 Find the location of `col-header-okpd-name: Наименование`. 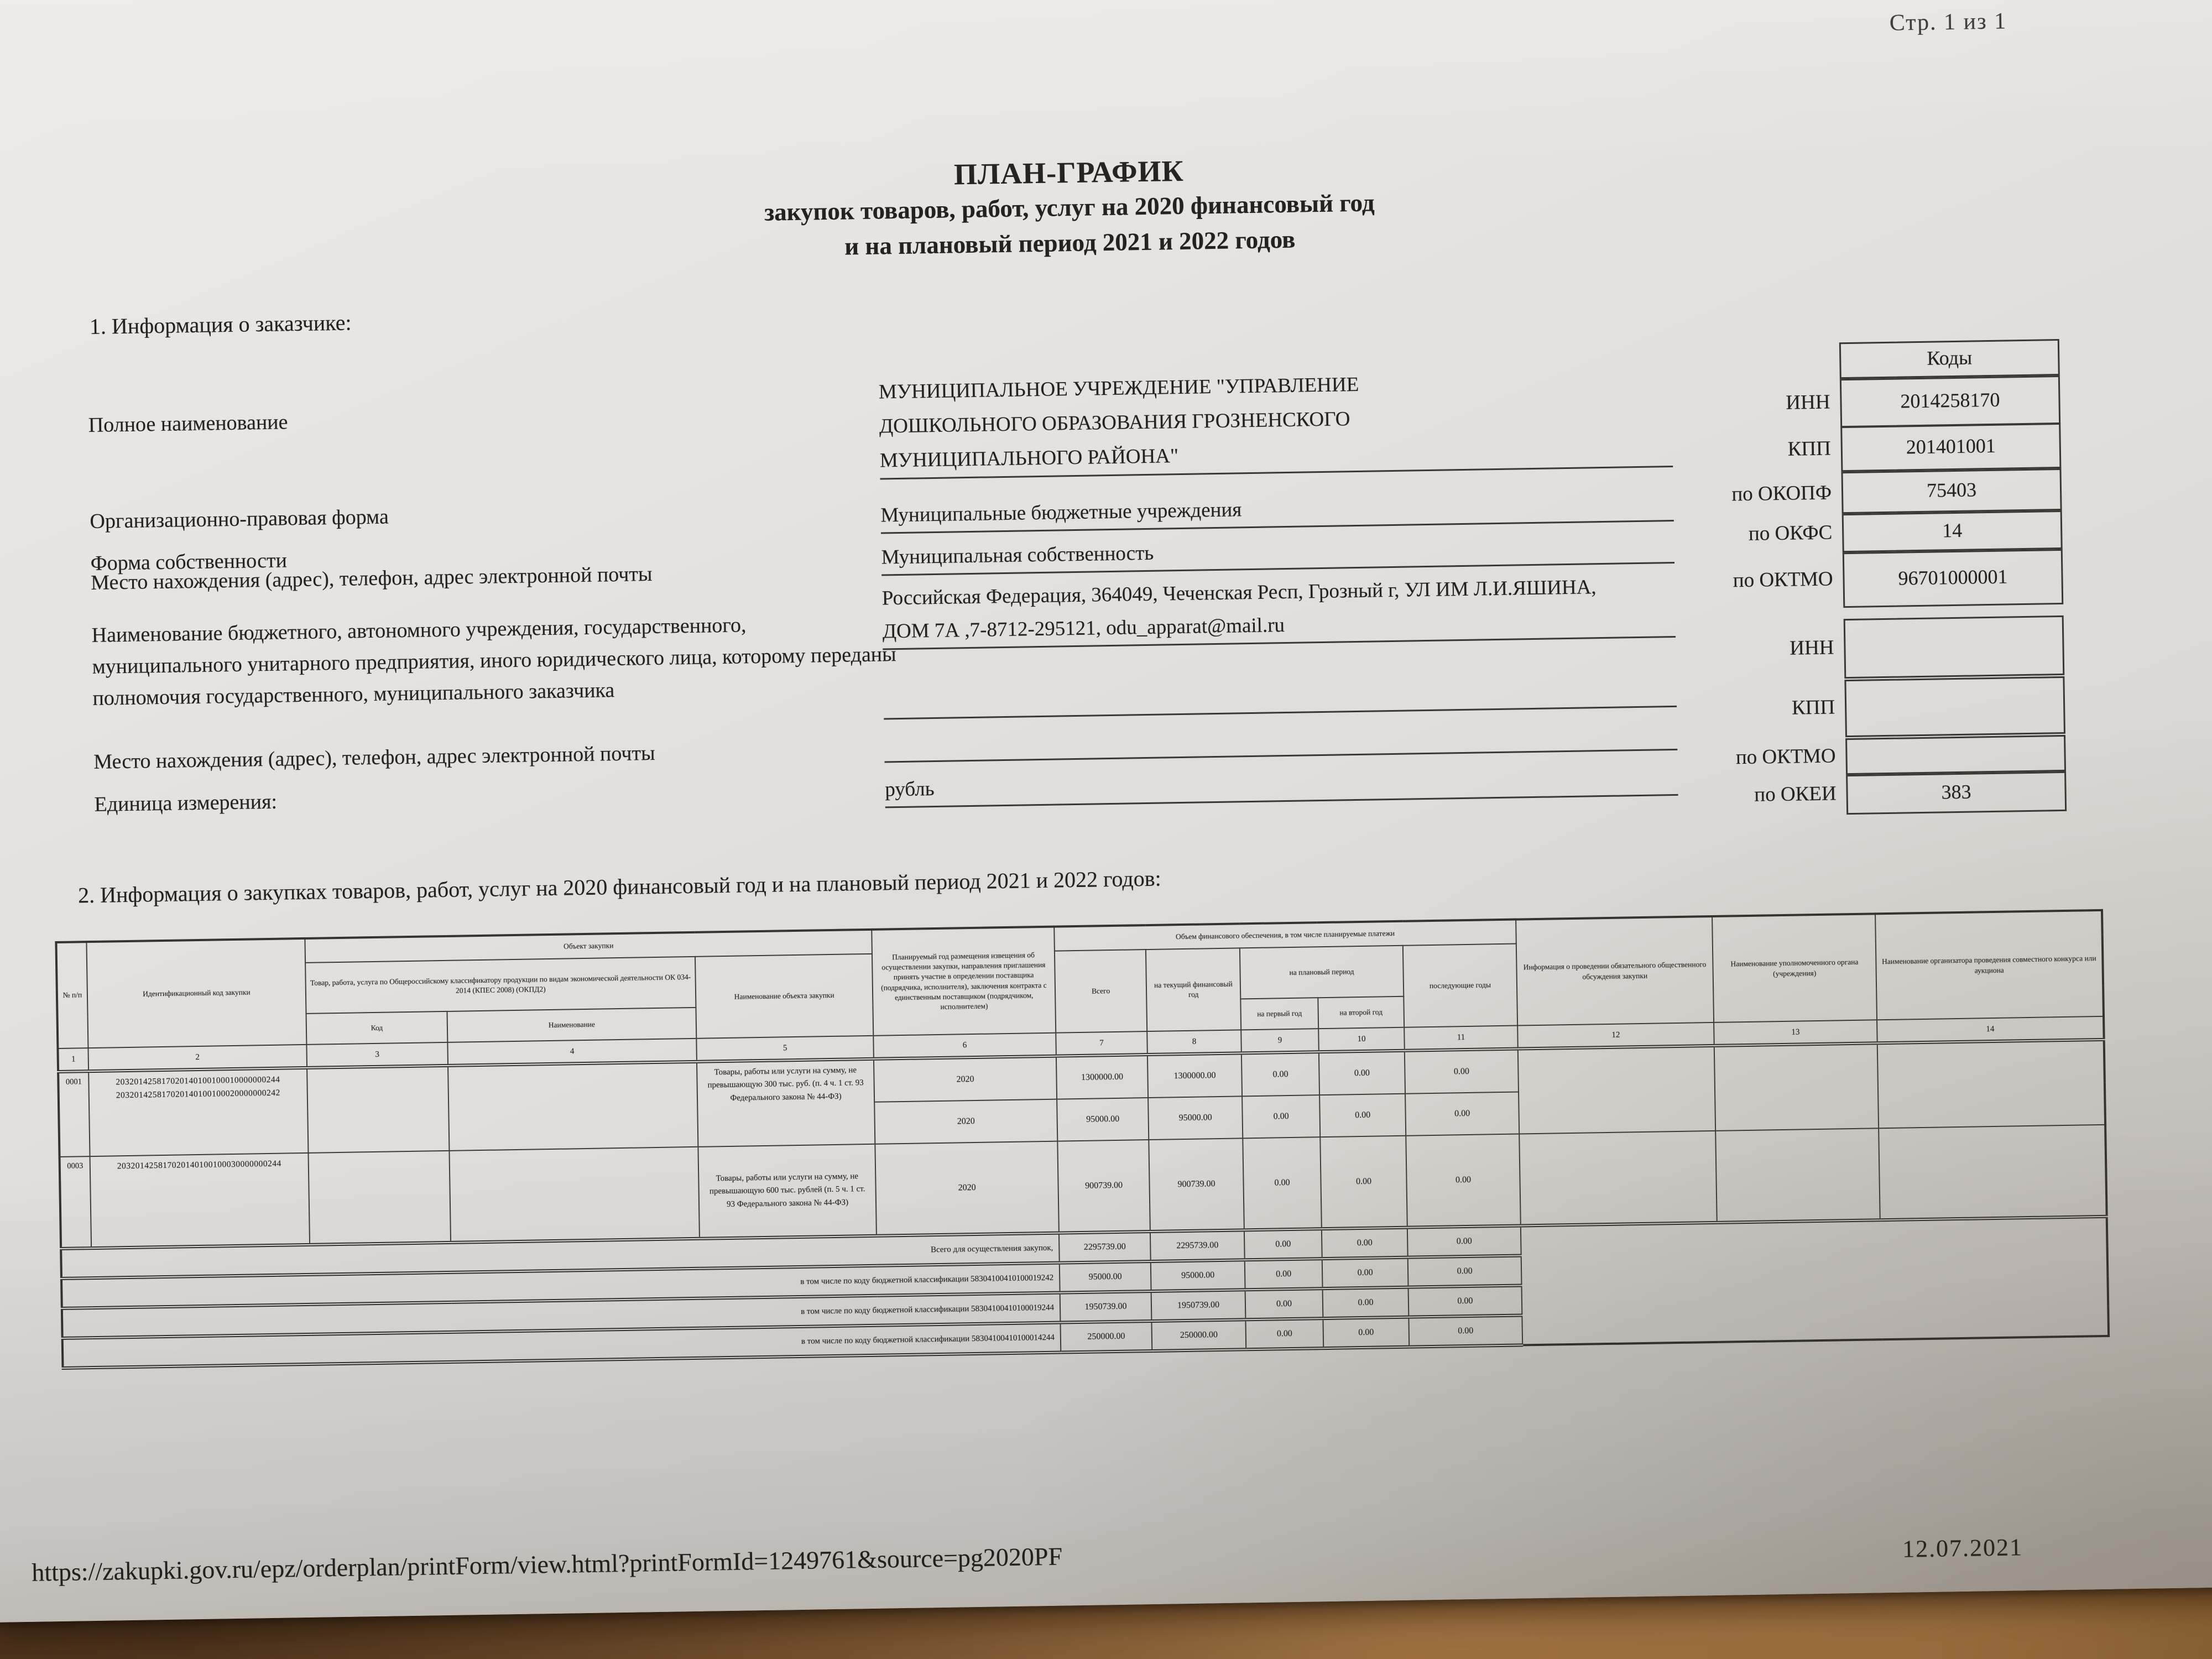

col-header-okpd-name: Наименование is located at coordinates (572, 1024).